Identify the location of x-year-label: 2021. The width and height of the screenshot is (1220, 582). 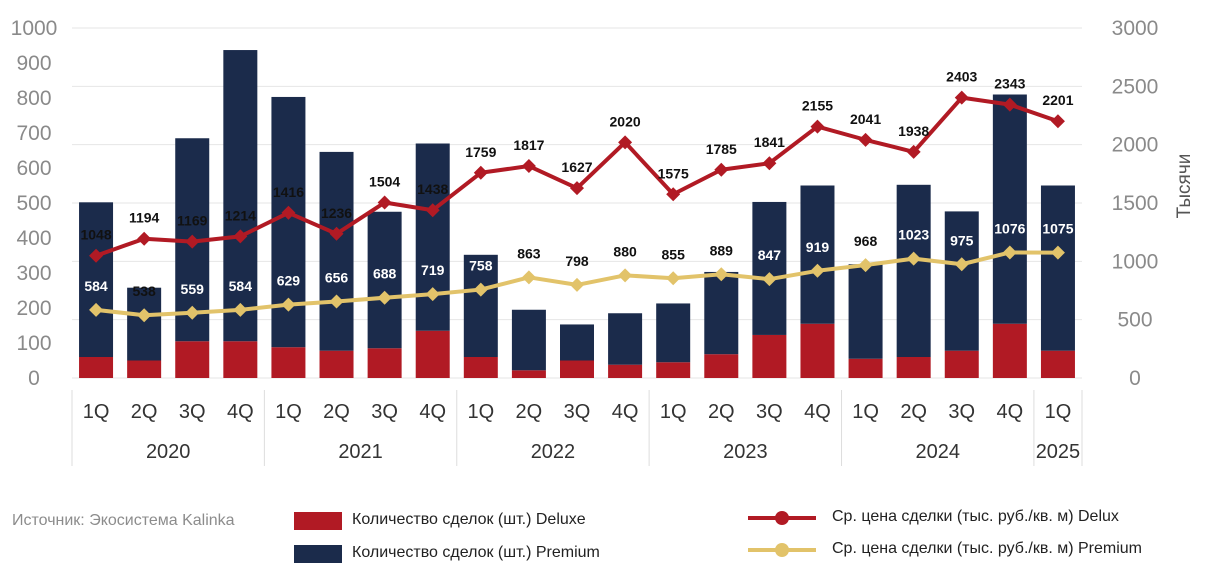
(360, 452).